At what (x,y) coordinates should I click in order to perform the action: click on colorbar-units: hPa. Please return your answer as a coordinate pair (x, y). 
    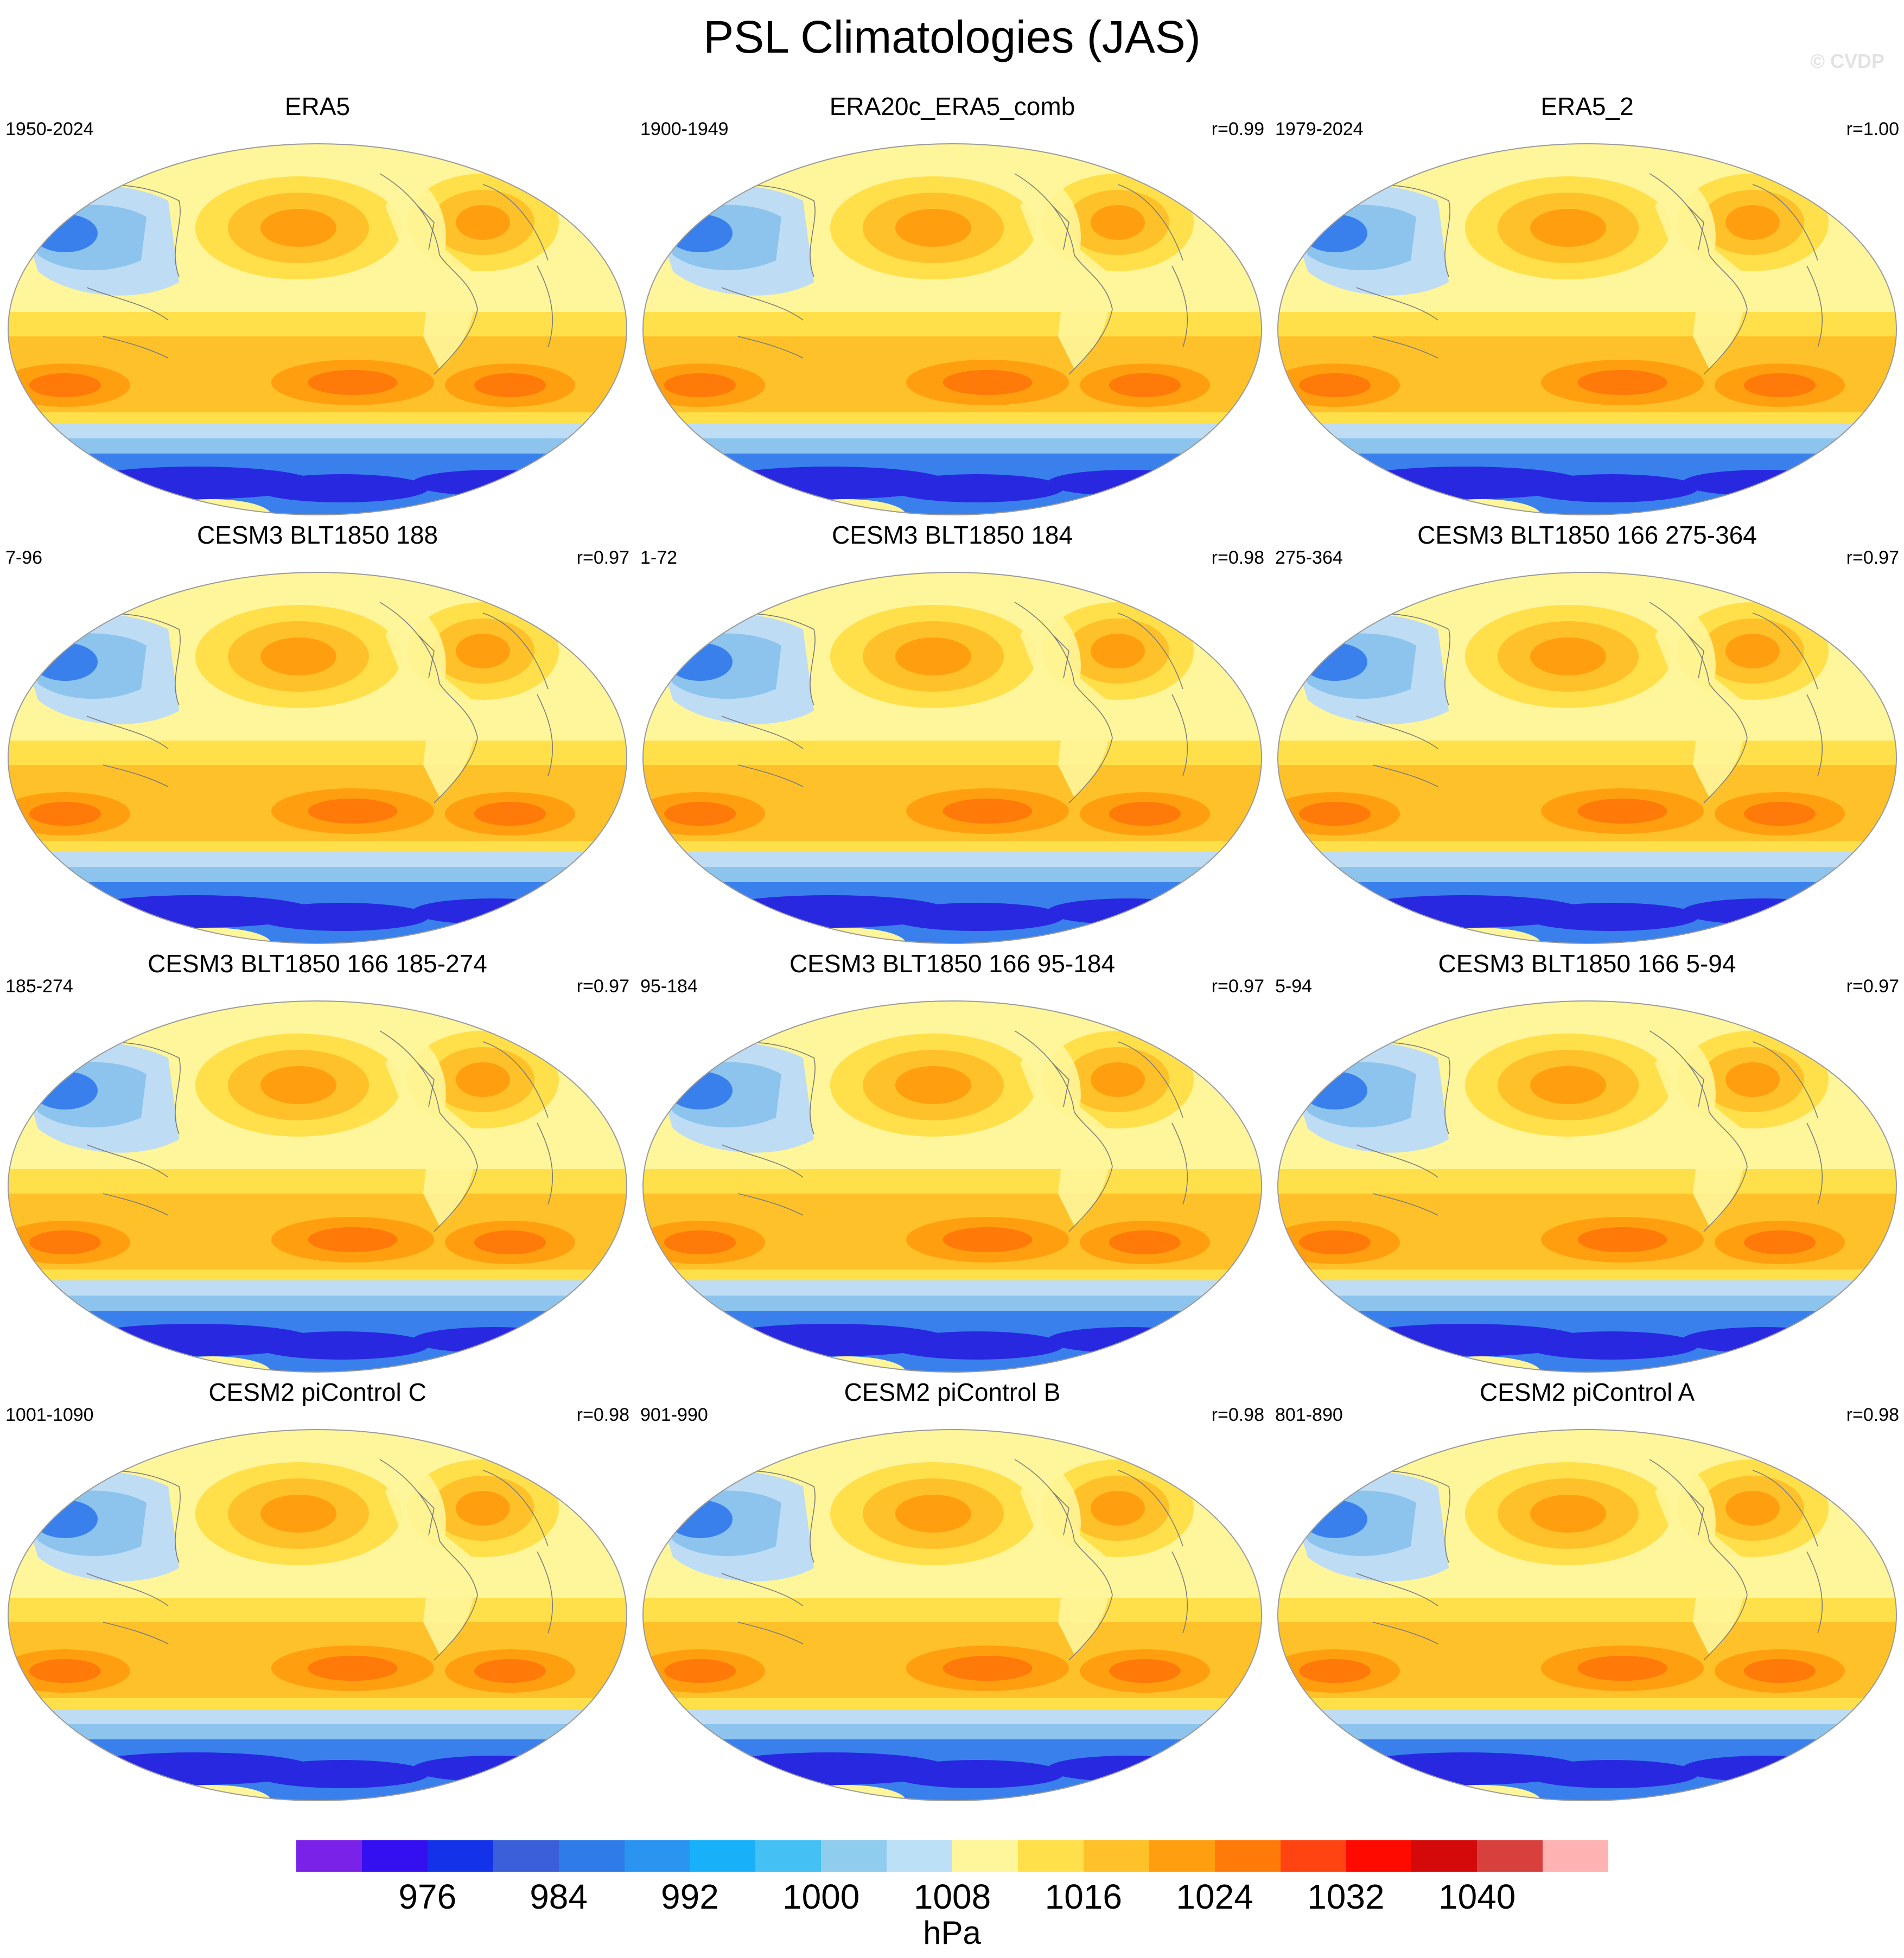
    Looking at the image, I should click on (952, 1933).